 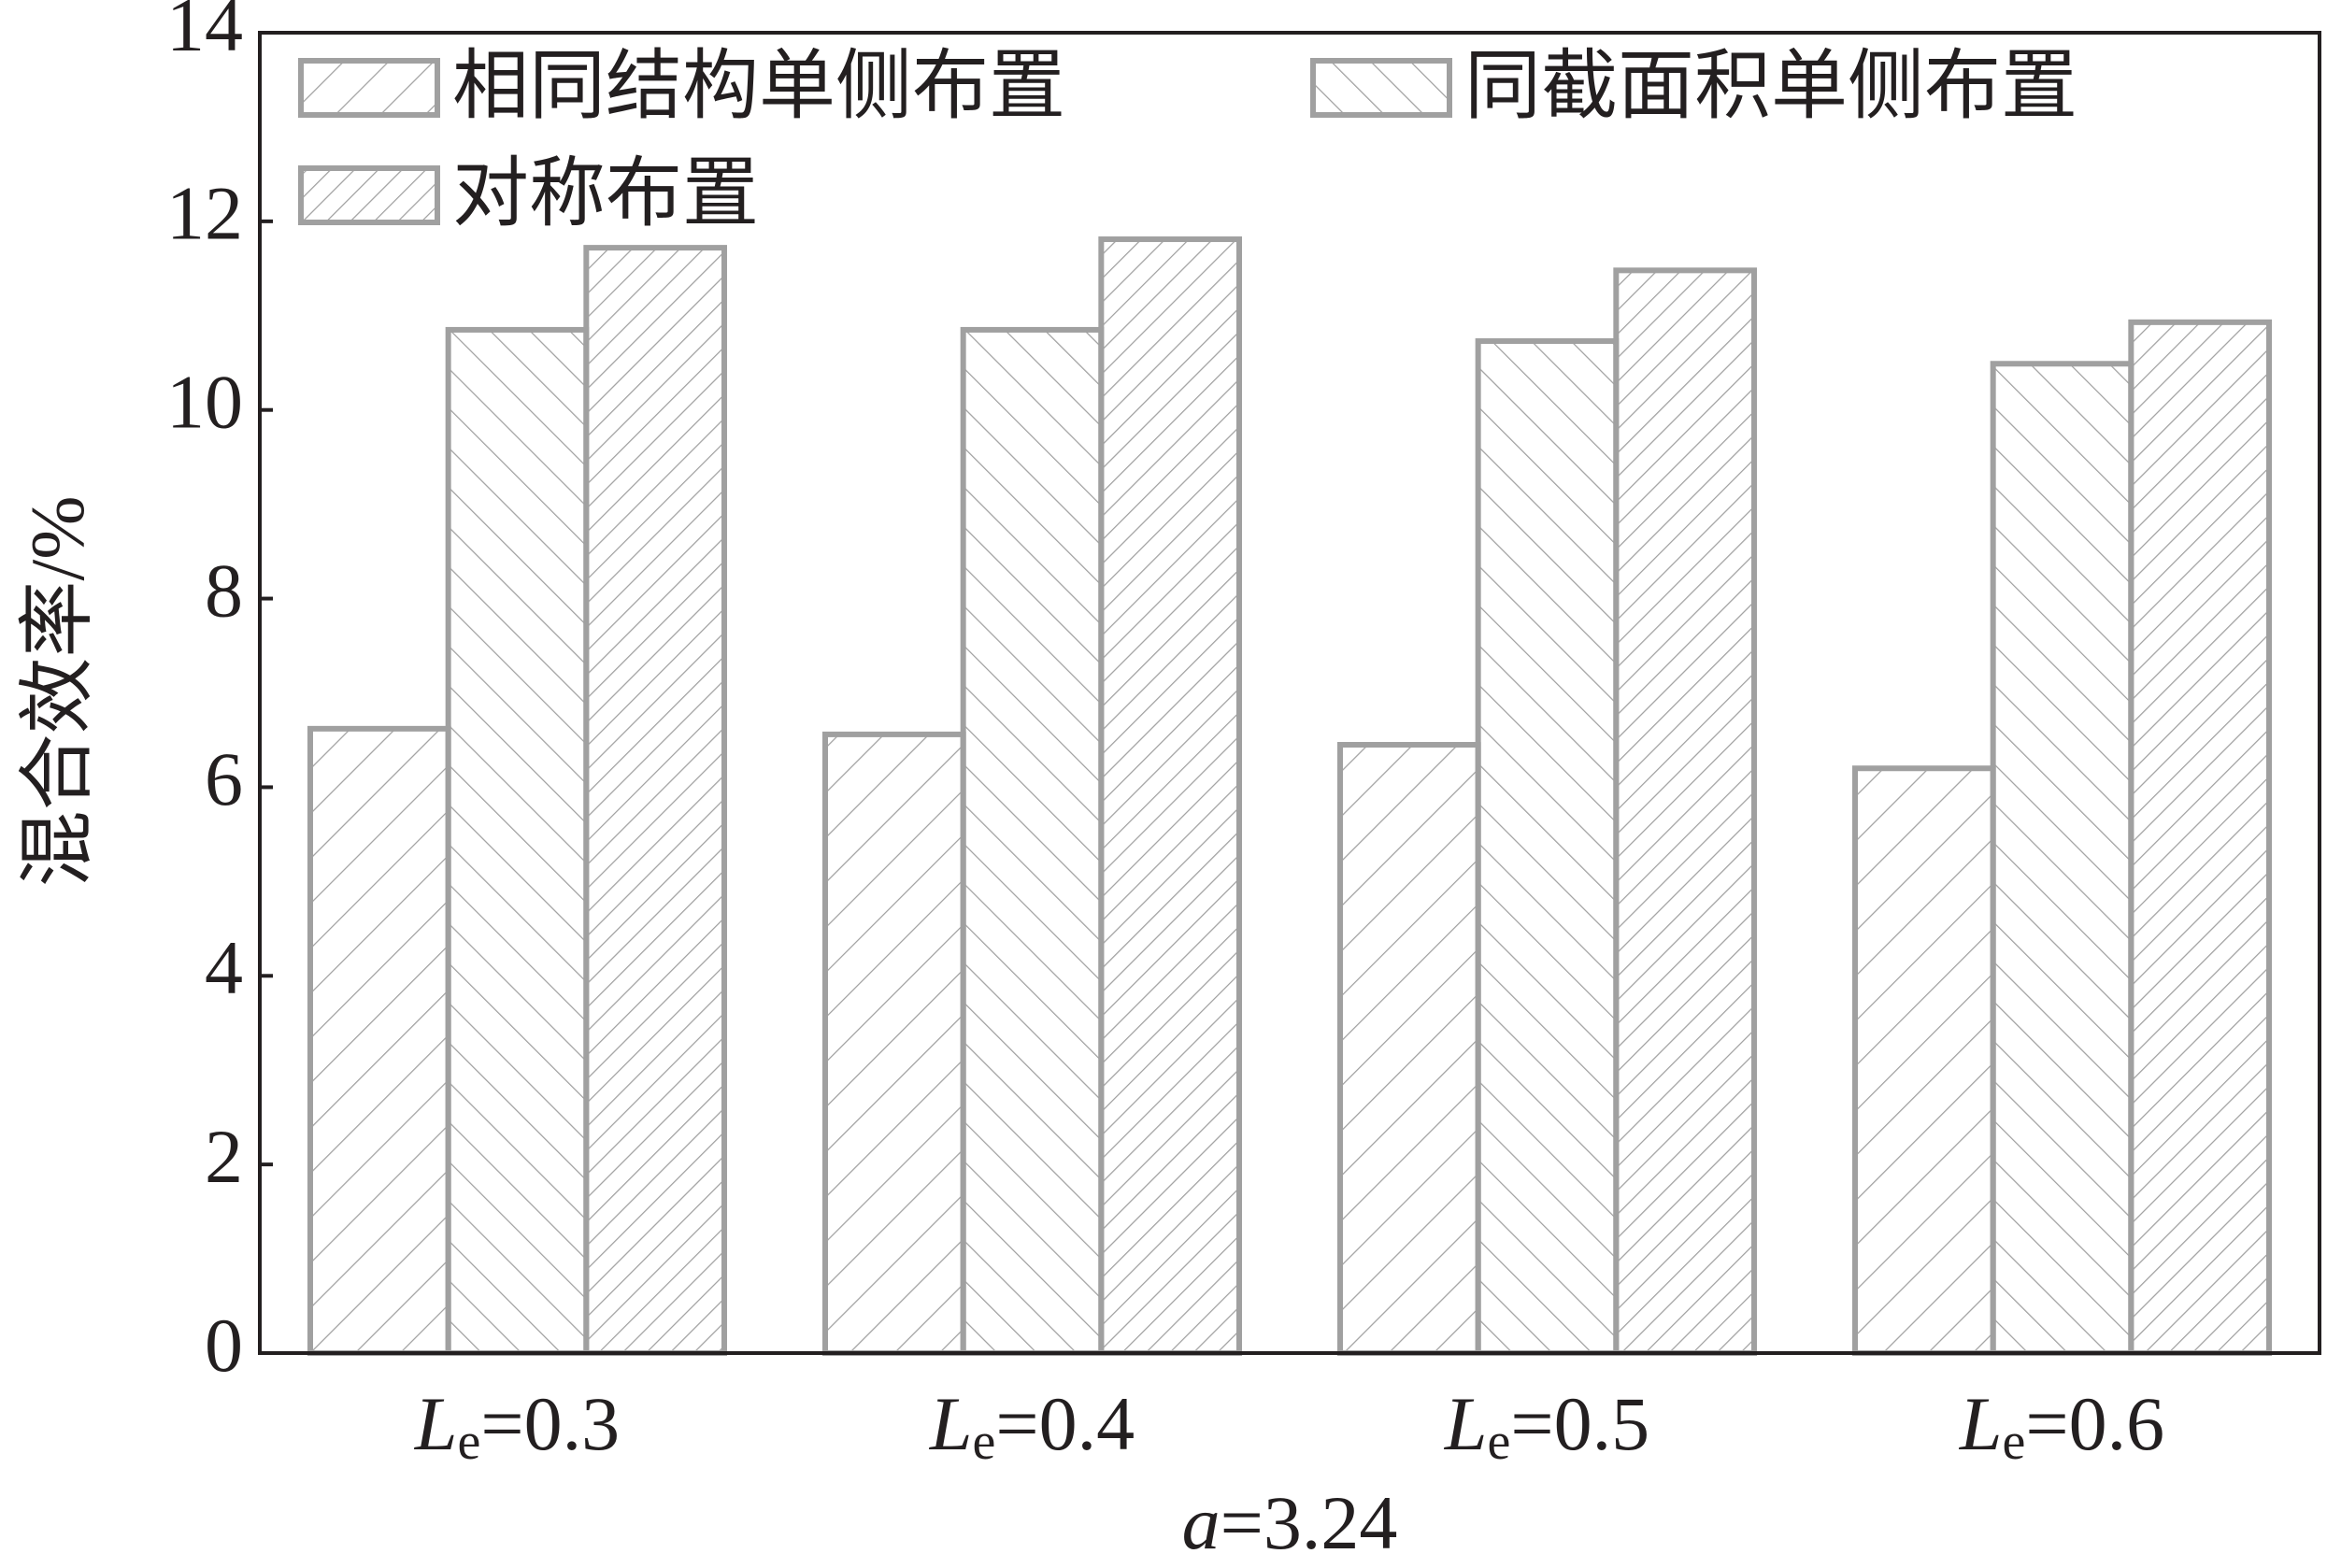 I want to click on y-tick-label: 2, so click(x=224, y=1156).